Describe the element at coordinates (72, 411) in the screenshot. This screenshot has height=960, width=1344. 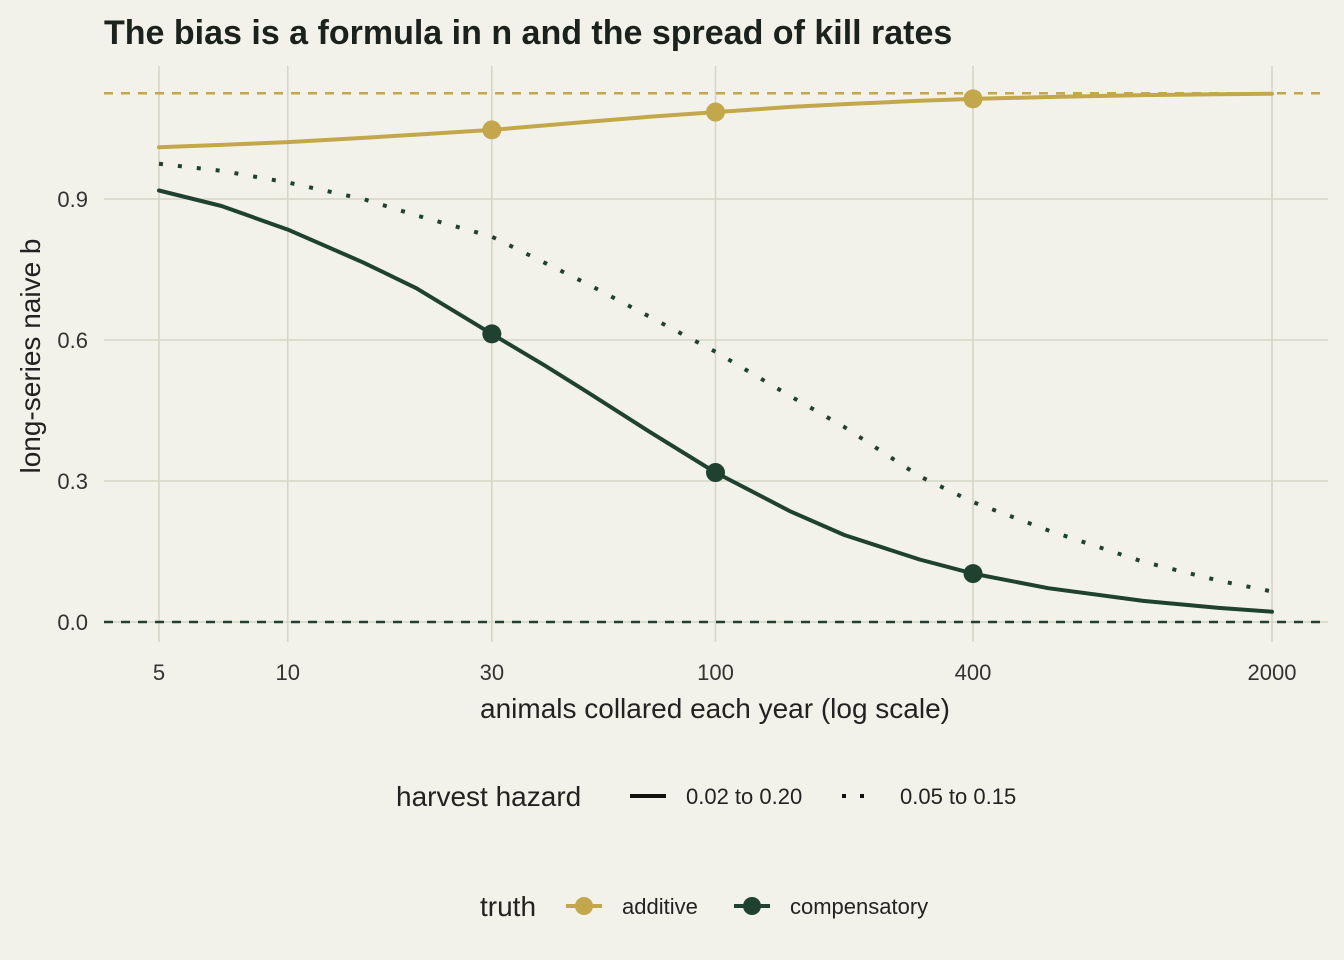
I see `y-tick-labels: 0.0 0.3 0.6 0.9` at that location.